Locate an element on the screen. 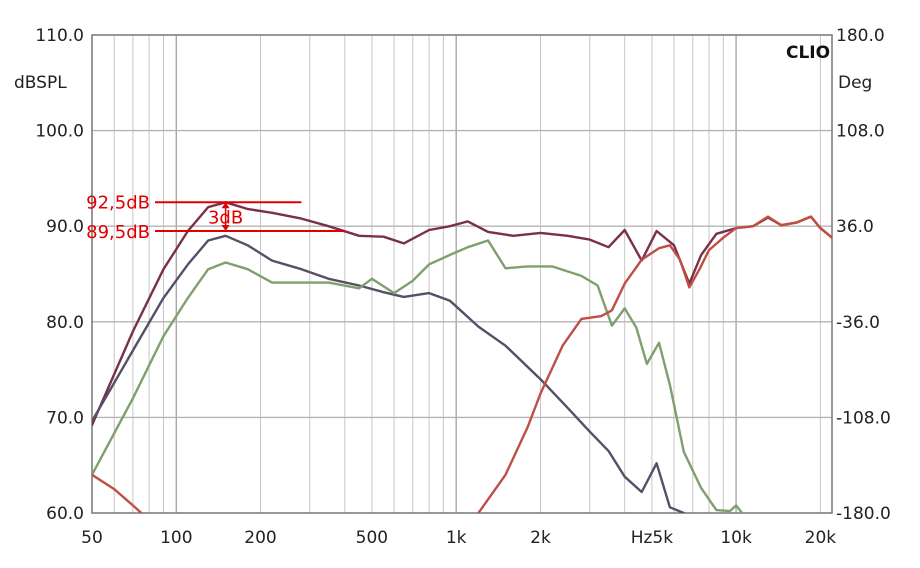  y-right-tick-label: 36.0 is located at coordinates (855, 227).